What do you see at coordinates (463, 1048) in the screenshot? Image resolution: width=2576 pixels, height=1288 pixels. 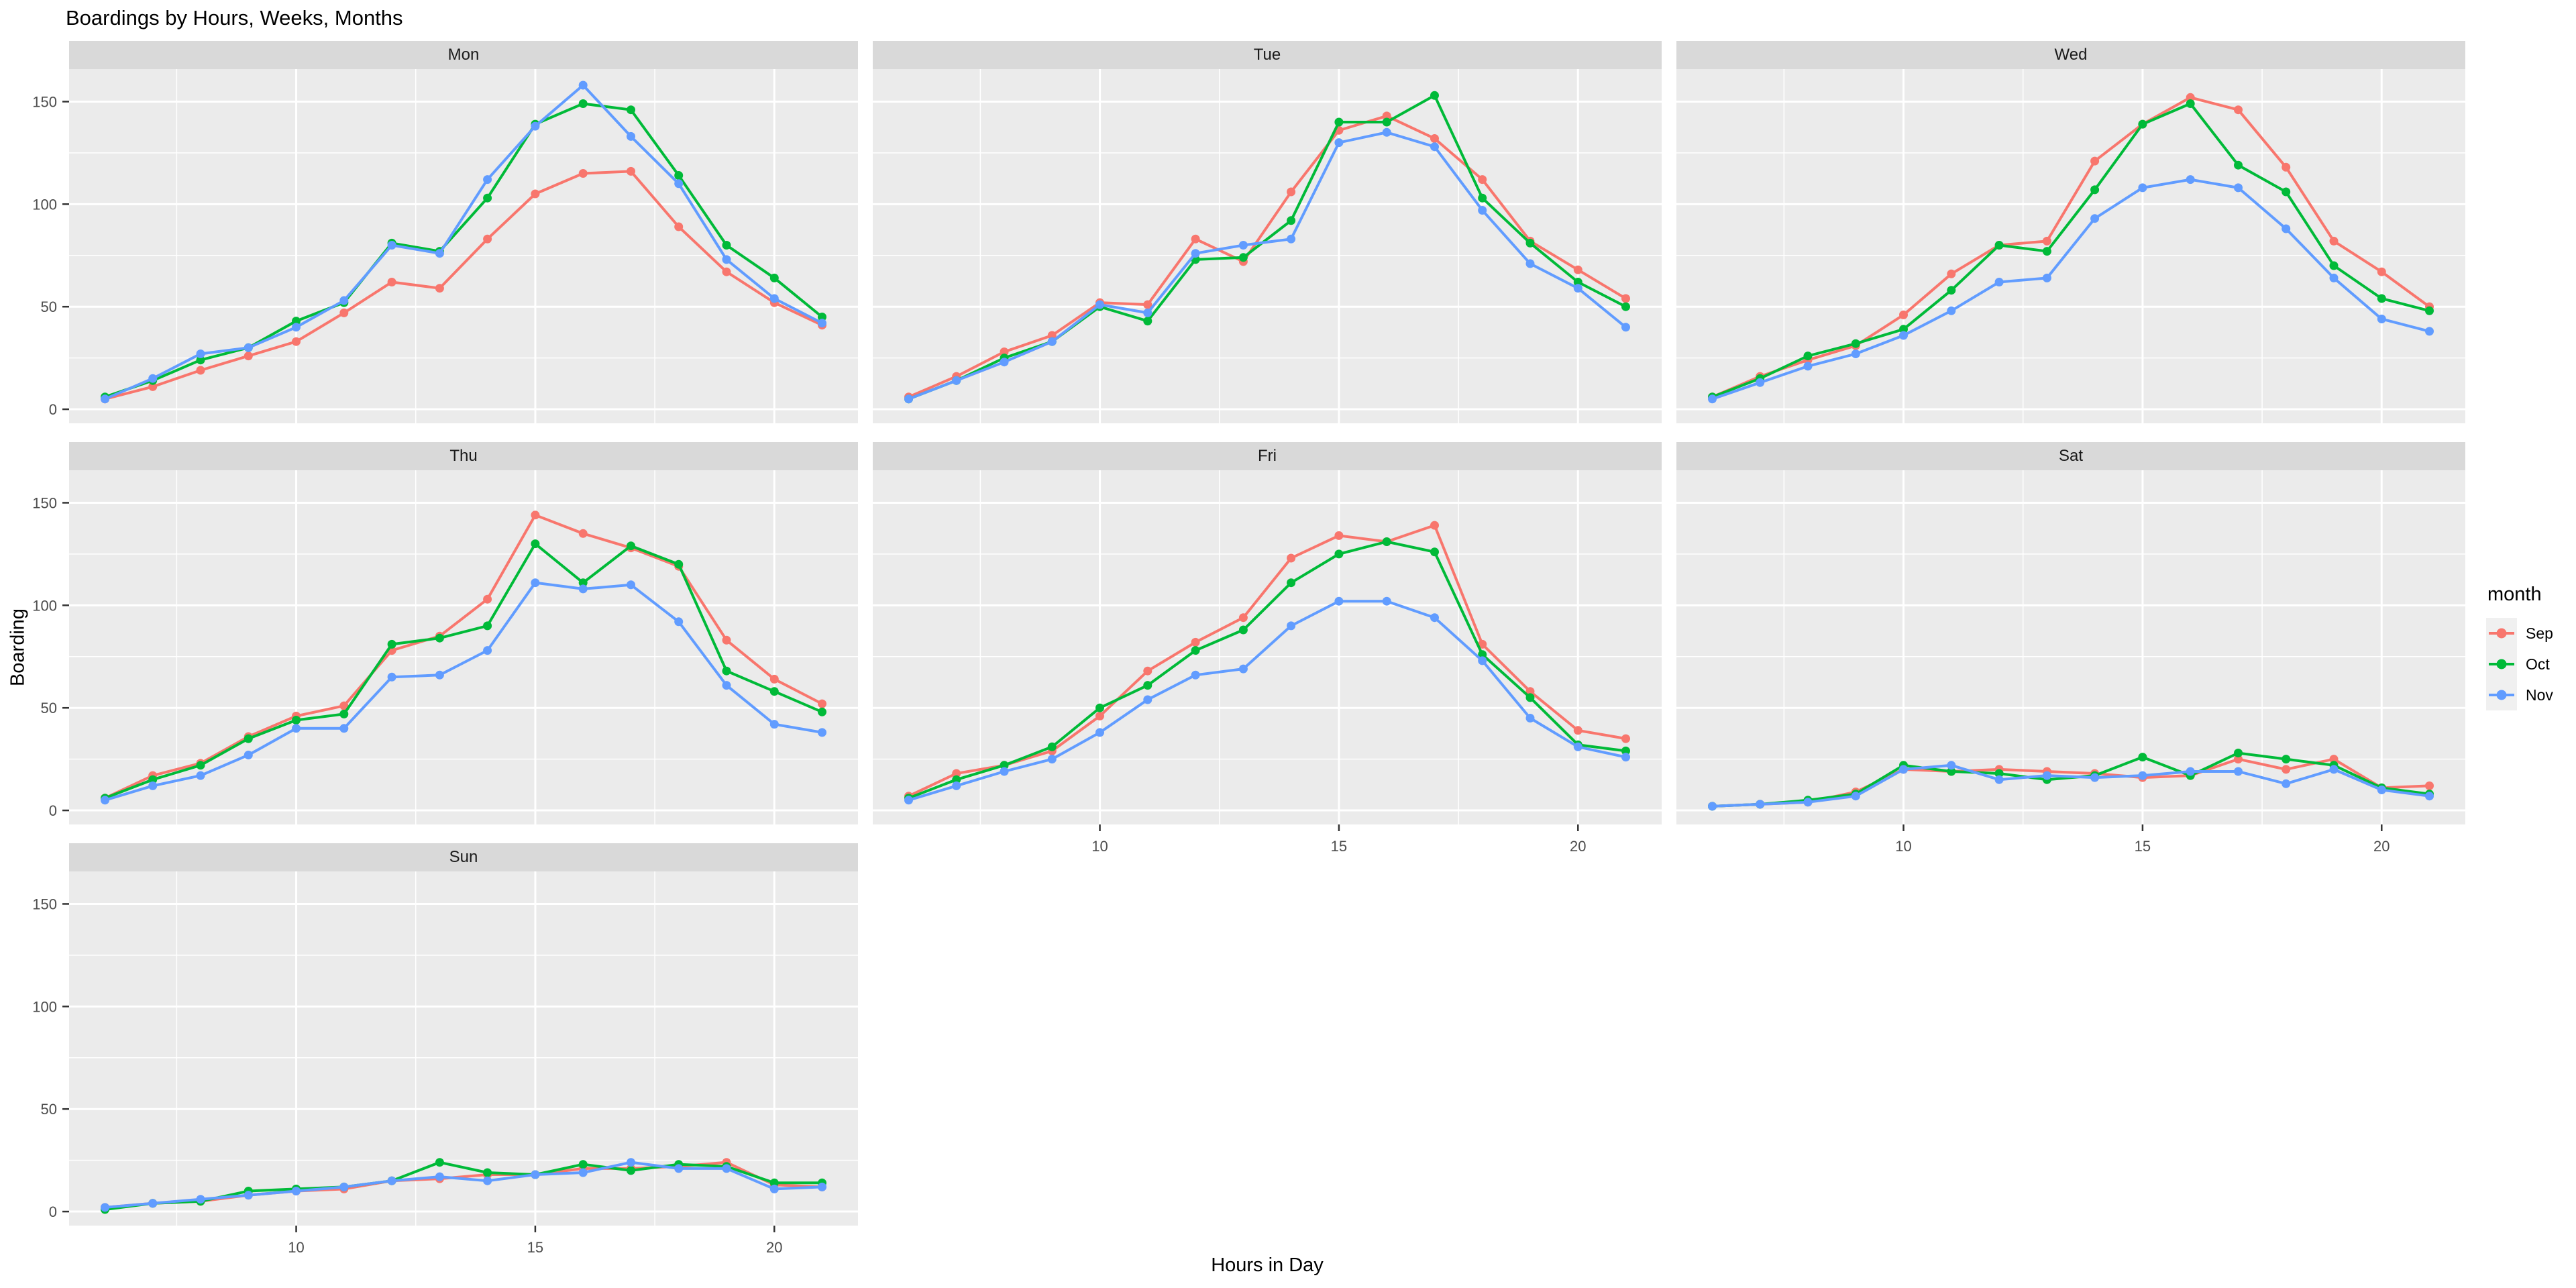 I see `gridlines-major` at bounding box center [463, 1048].